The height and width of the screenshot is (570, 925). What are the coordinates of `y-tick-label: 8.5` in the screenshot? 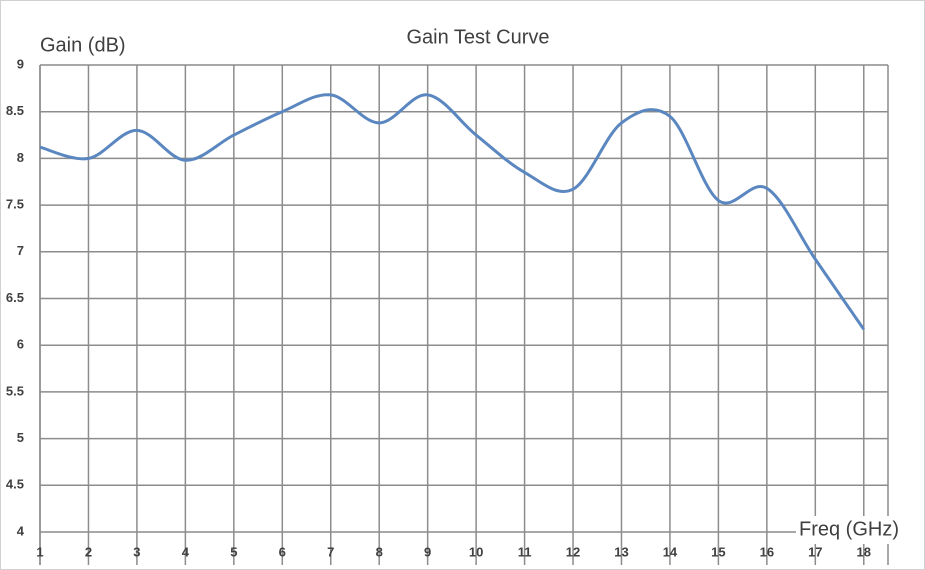 It's located at (15, 110).